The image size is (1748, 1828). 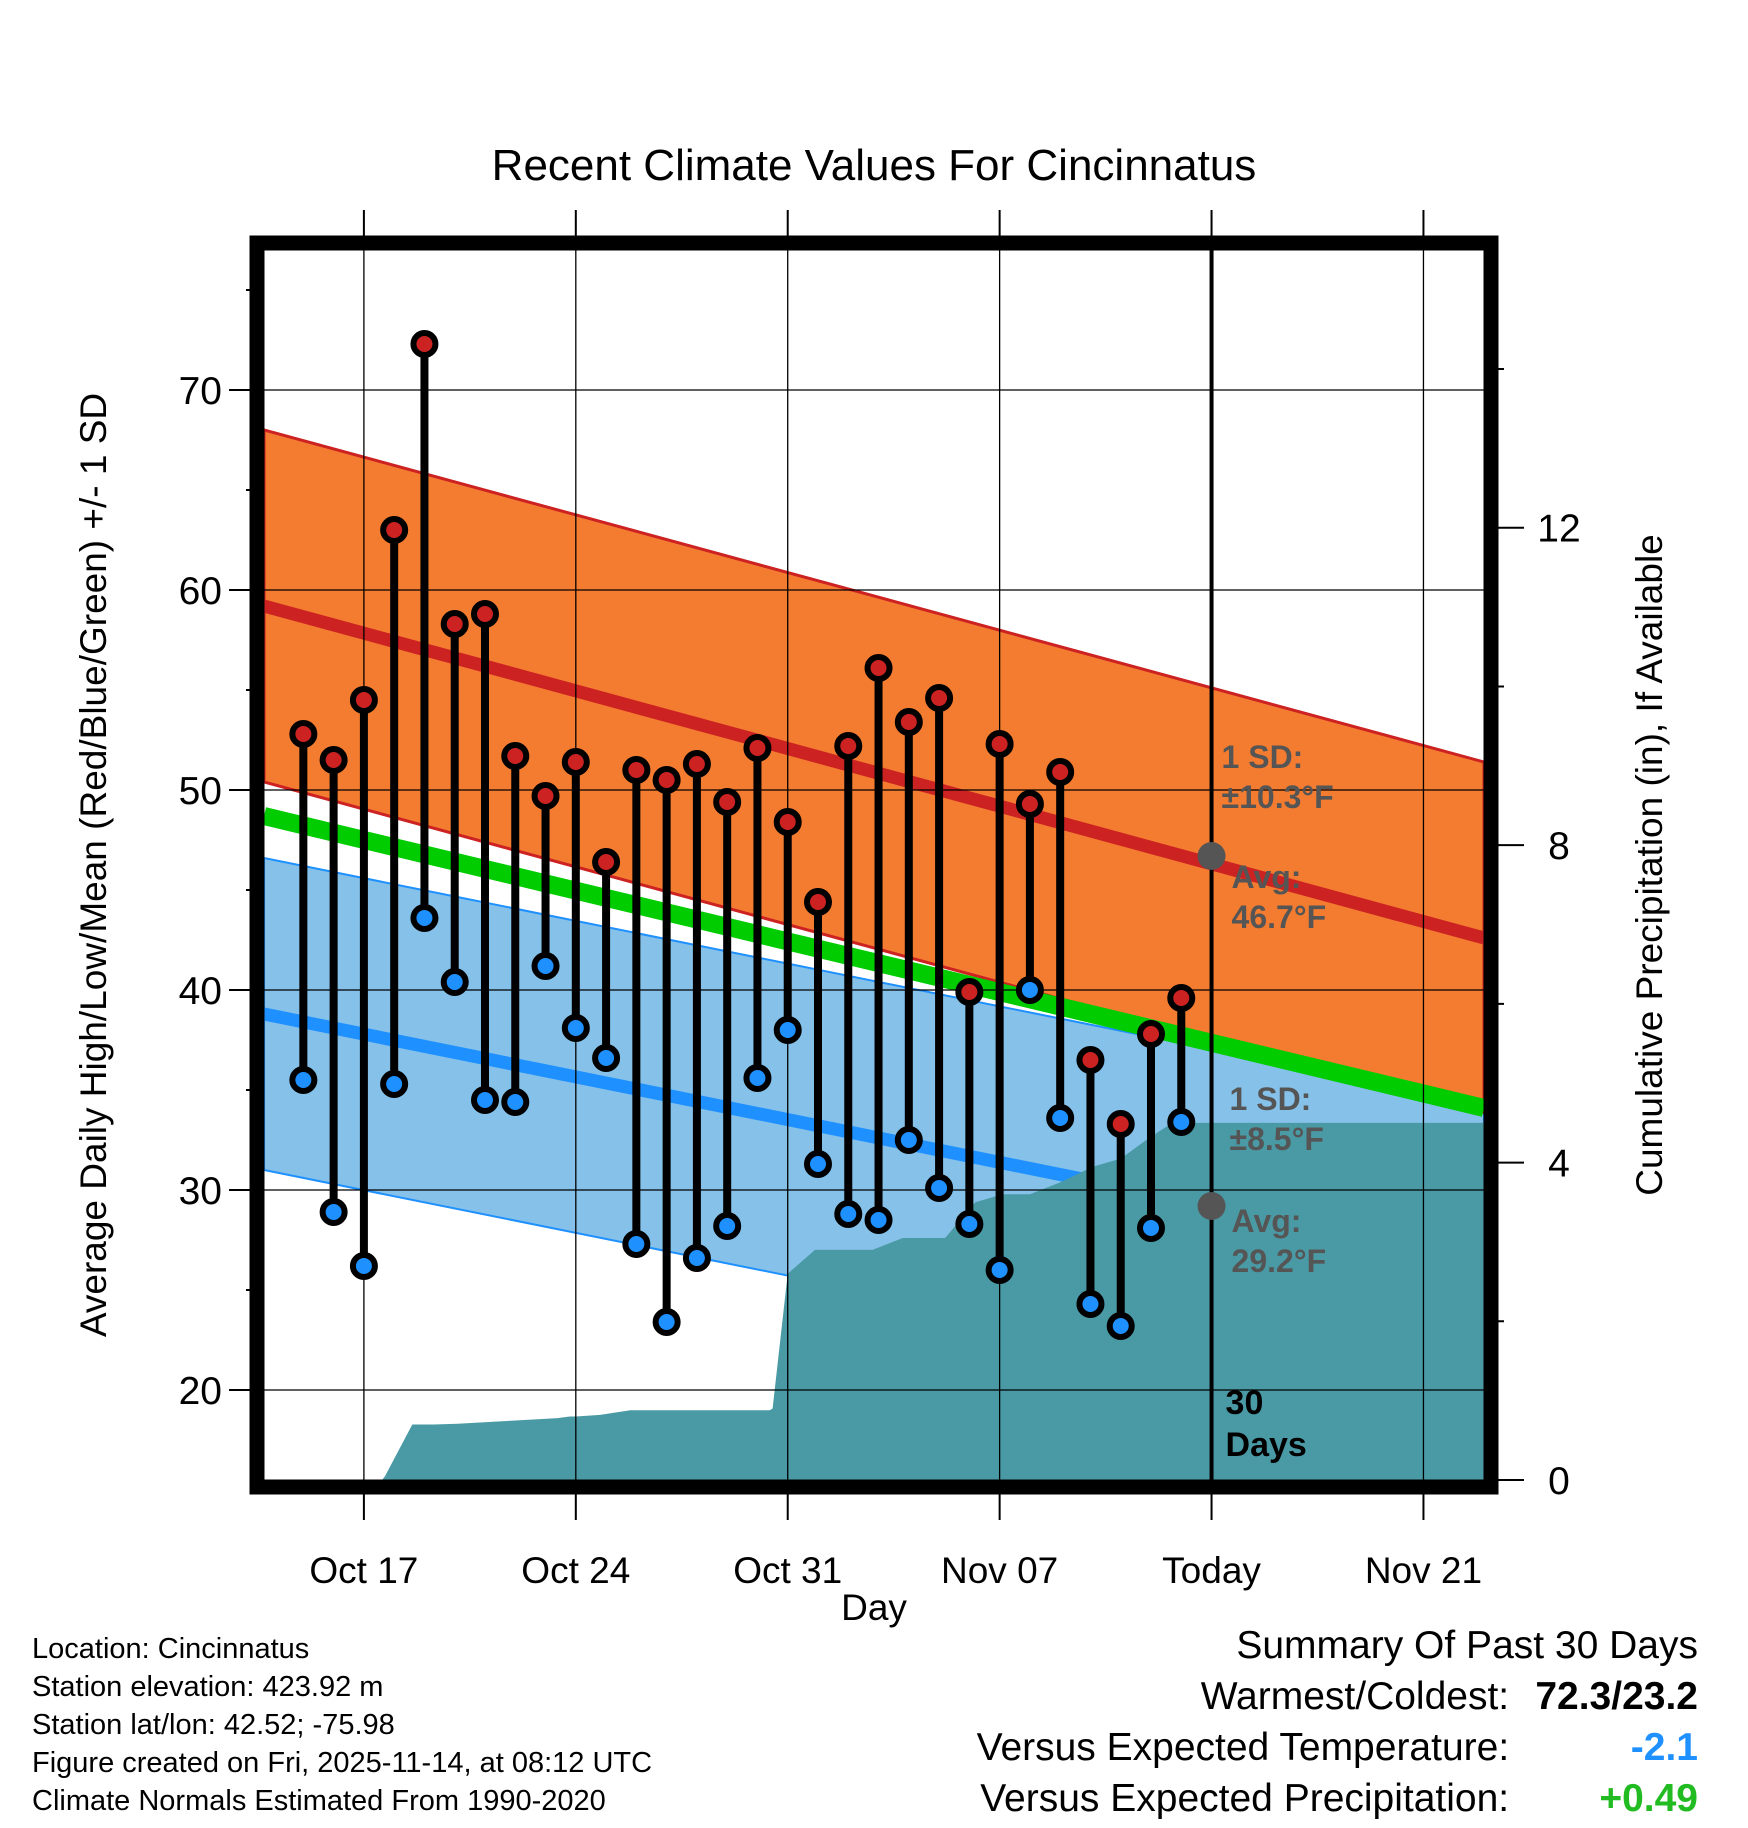 I want to click on location-text: Location: Cincinnatus, so click(x=171, y=1649).